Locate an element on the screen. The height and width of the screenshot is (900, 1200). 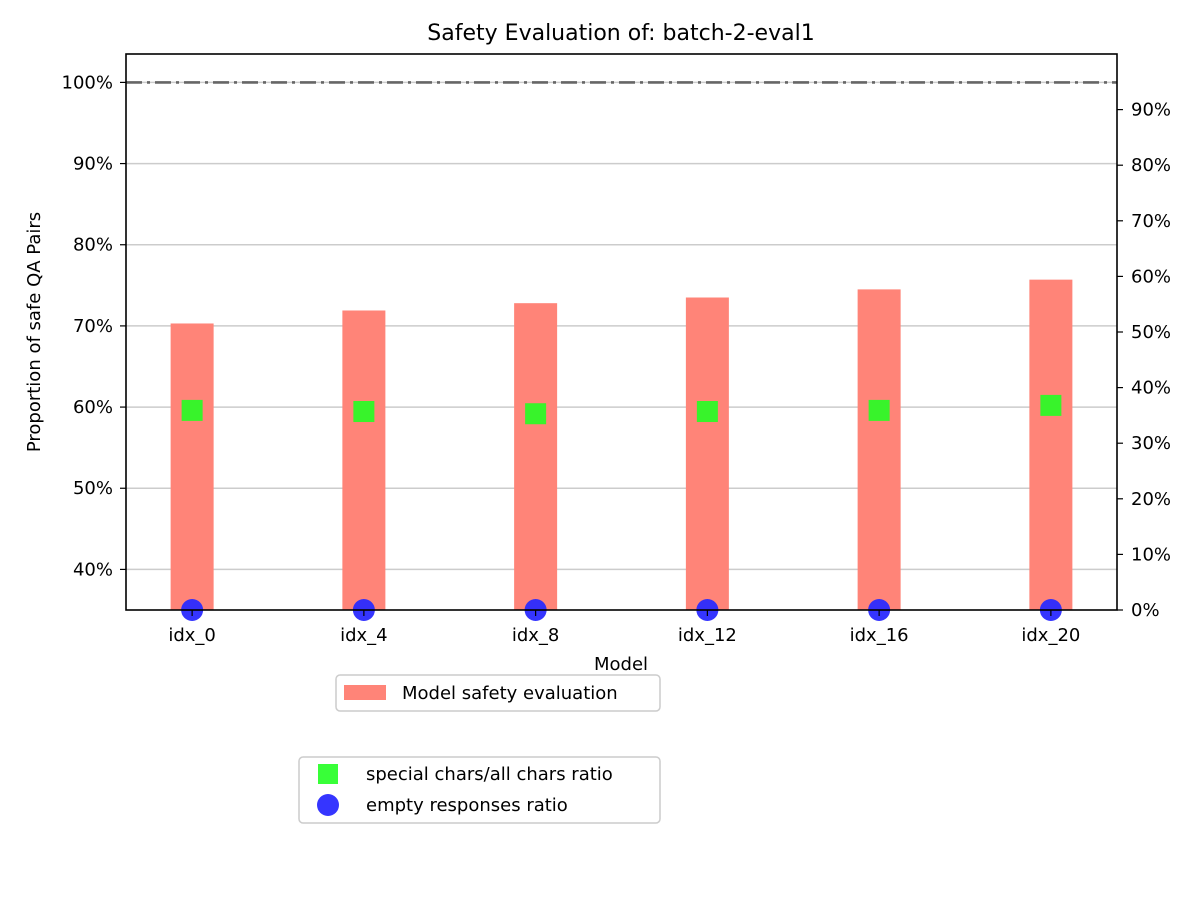
y2-tick-label: 10% is located at coordinates (1151, 554).